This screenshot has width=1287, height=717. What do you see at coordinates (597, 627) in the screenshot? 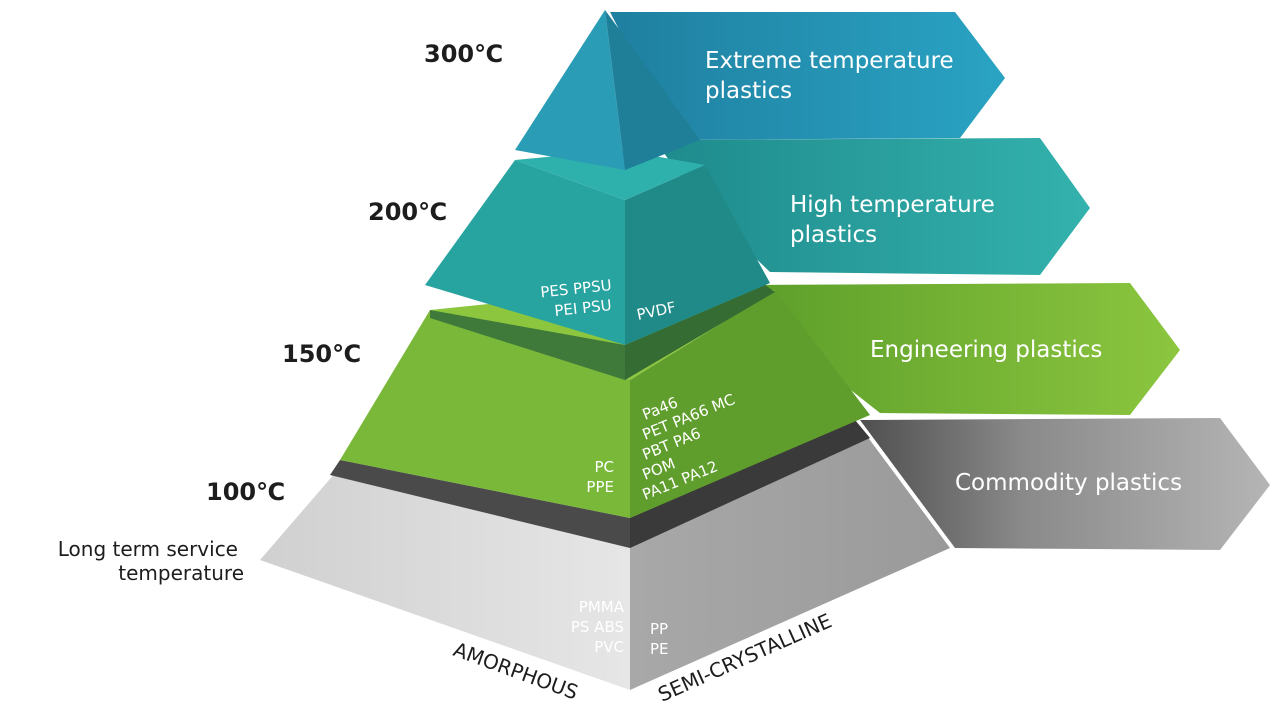
I see `com-amorphous-line2: PS ABS` at bounding box center [597, 627].